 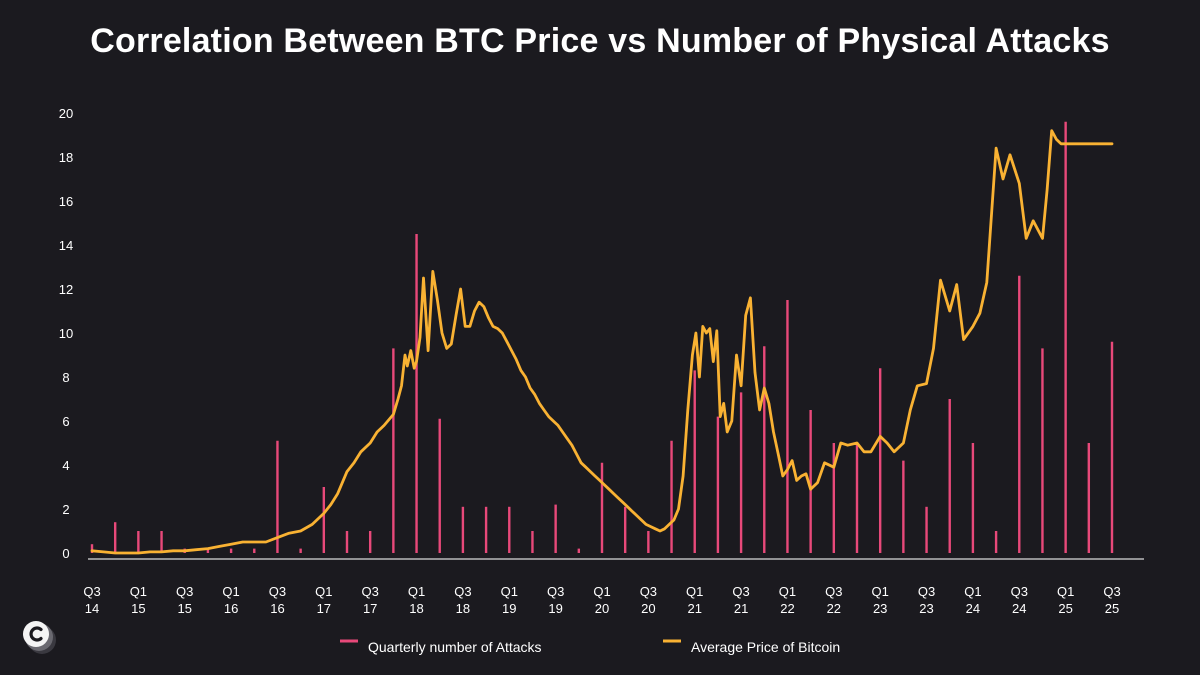 I want to click on c-circle-logo-icon, so click(x=39, y=637).